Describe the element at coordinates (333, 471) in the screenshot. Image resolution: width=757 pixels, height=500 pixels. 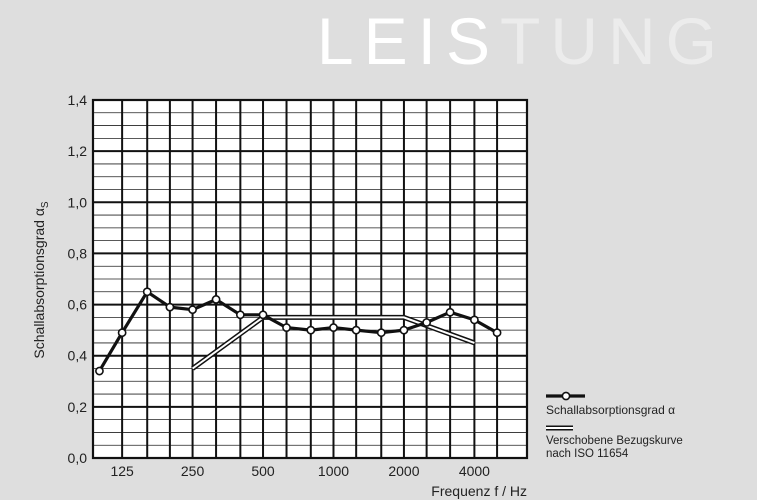
I see `x-tick-label: 1000` at that location.